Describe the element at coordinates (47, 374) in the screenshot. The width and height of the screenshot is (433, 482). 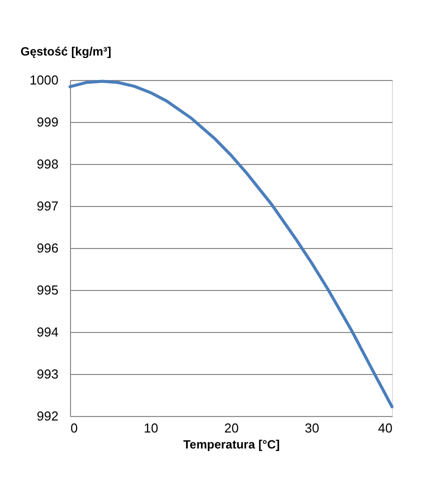
I see `y-tick-label: 993` at that location.